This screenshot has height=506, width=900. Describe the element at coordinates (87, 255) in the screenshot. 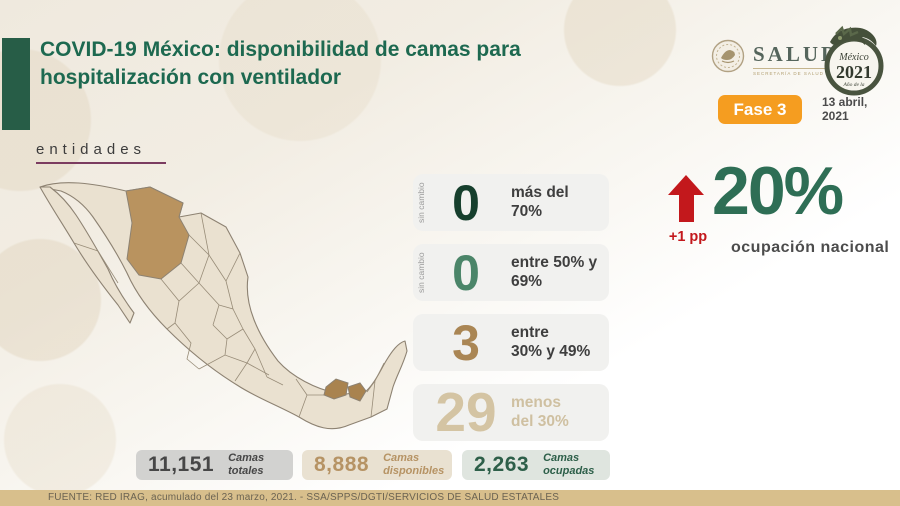

I see `map-baja-peninsula` at that location.